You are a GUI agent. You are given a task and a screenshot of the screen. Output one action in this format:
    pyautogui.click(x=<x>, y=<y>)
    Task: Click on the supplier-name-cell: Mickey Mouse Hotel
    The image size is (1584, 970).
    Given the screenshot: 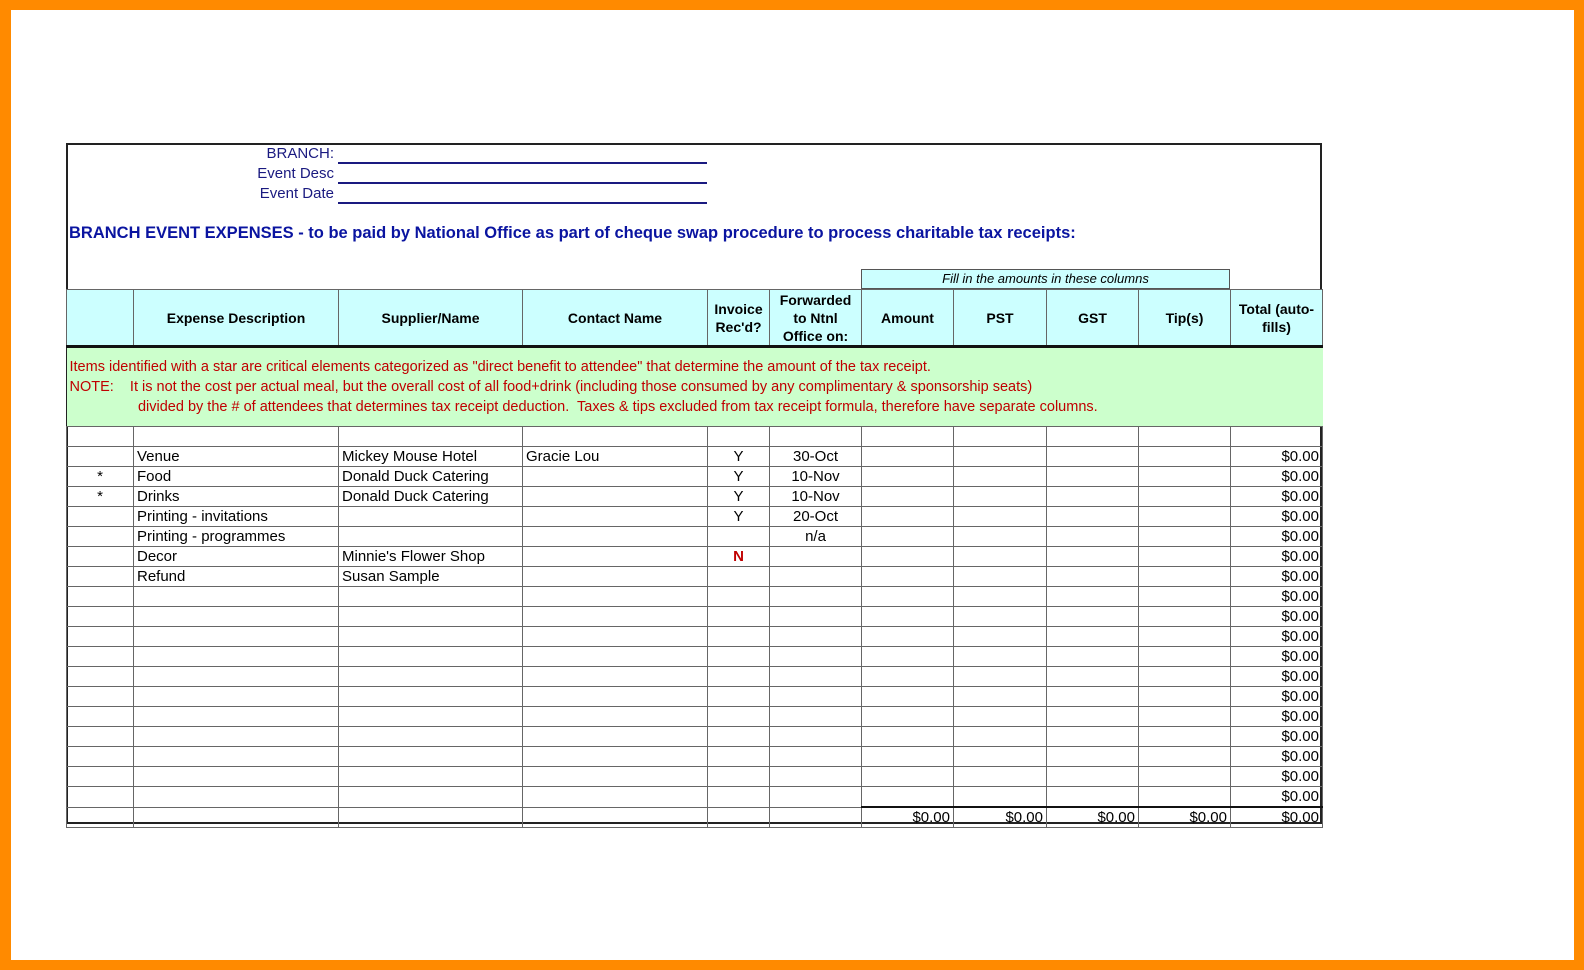 What is the action you would take?
    pyautogui.click(x=430, y=456)
    